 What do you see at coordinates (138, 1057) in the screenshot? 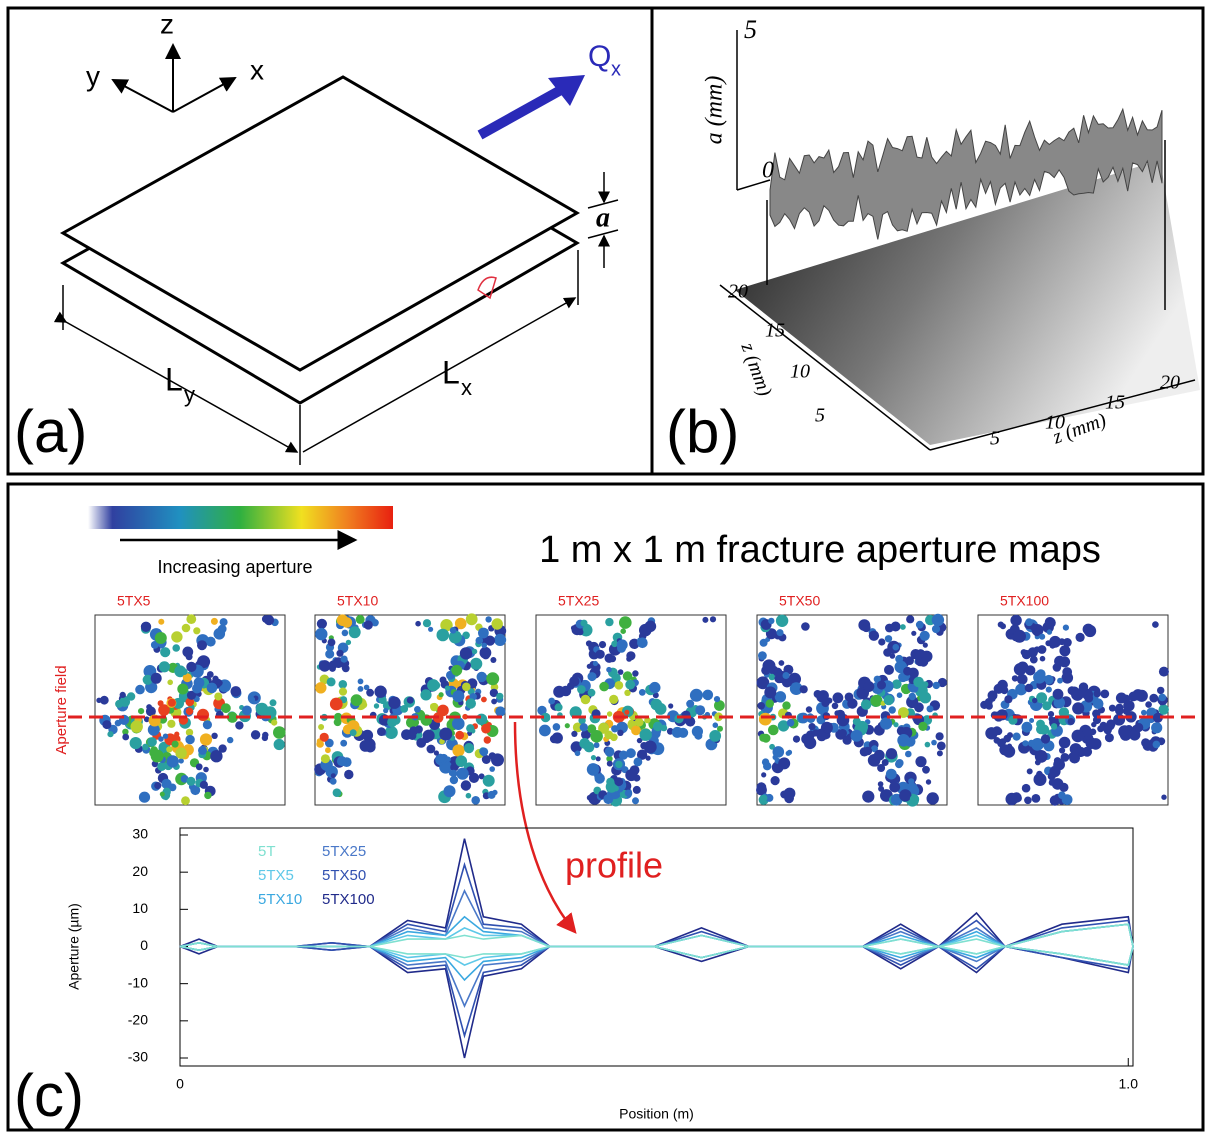
I see `y-tick-label: -30` at bounding box center [138, 1057].